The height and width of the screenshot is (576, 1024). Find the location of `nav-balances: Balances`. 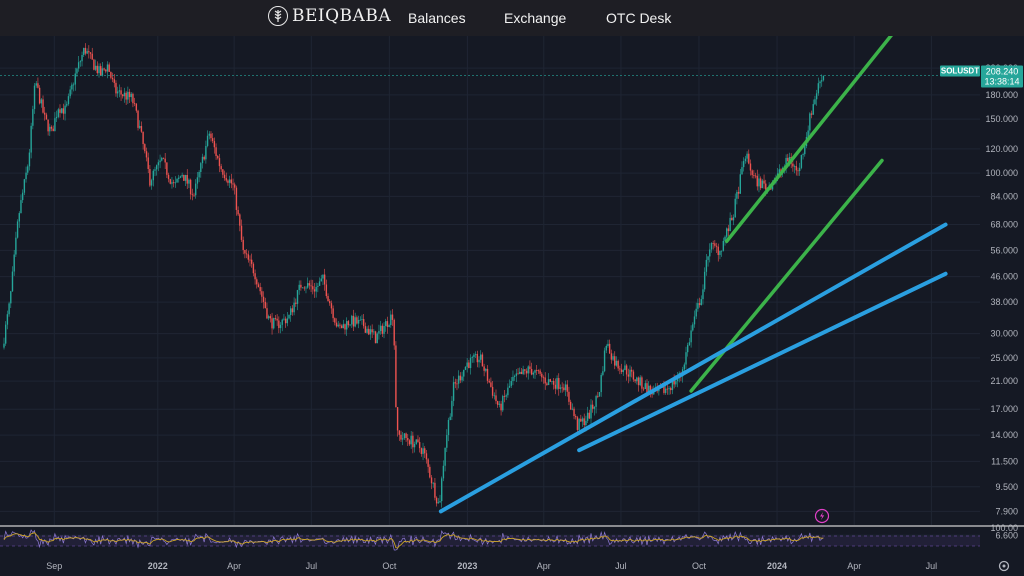

nav-balances: Balances is located at coordinates (437, 18).